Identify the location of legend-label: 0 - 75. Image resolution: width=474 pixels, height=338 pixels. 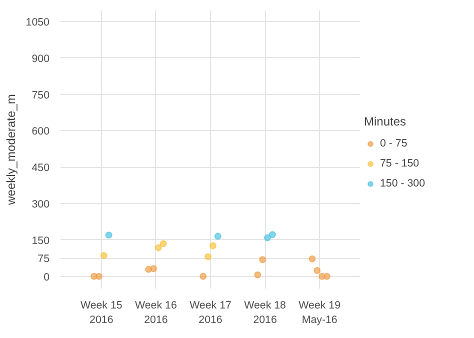
(394, 144).